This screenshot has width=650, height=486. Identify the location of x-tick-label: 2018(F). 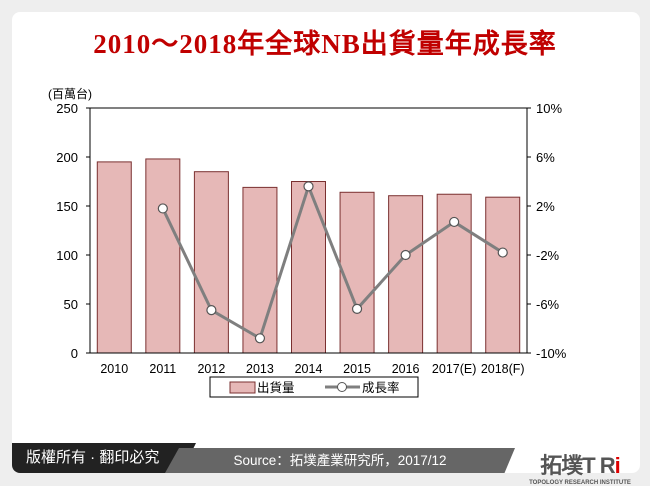
(503, 369).